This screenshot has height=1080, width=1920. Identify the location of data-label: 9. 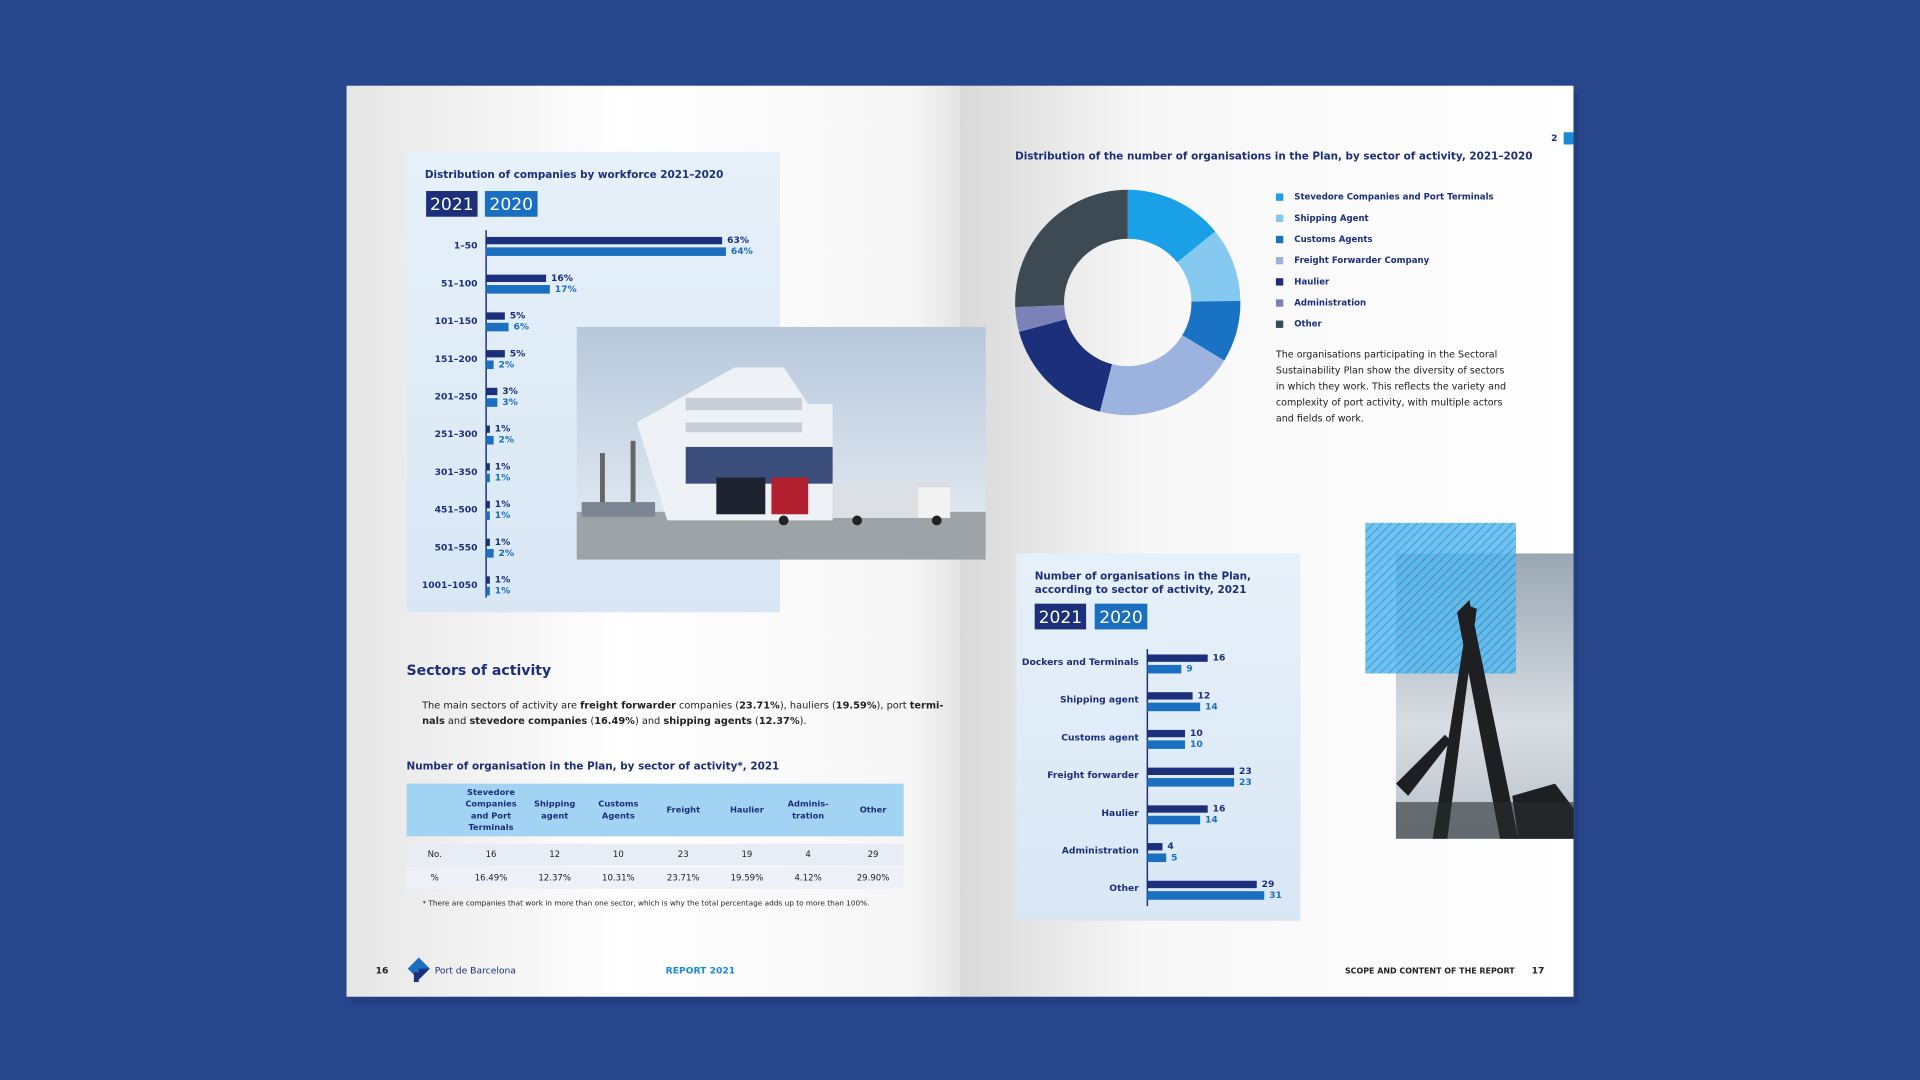
(1189, 669).